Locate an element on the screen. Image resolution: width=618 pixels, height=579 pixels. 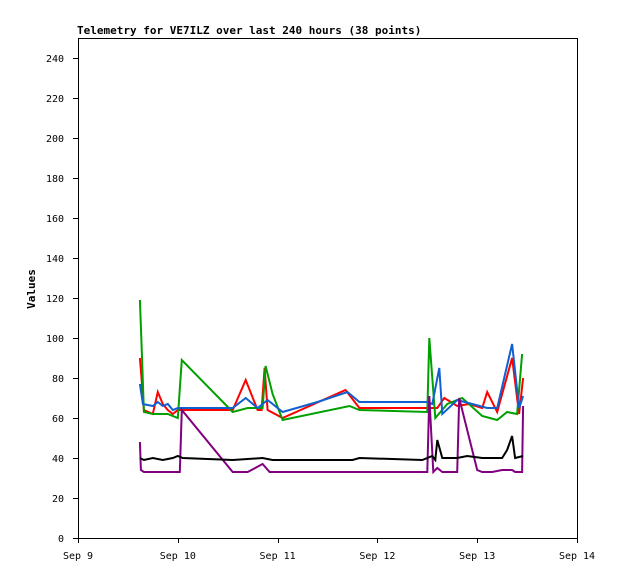
y-tick-label: 60 is located at coordinates (58, 419).